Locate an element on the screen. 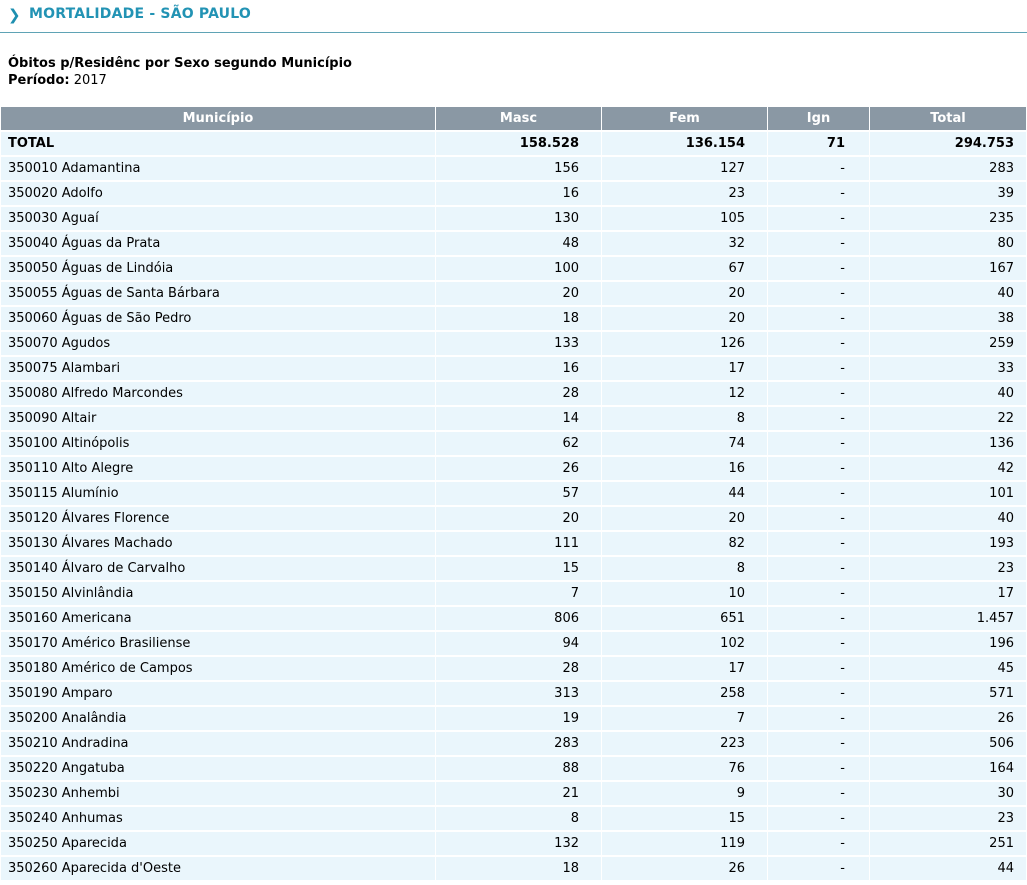  table-row: 350210 Andradina 283 223-506 is located at coordinates (513, 744).